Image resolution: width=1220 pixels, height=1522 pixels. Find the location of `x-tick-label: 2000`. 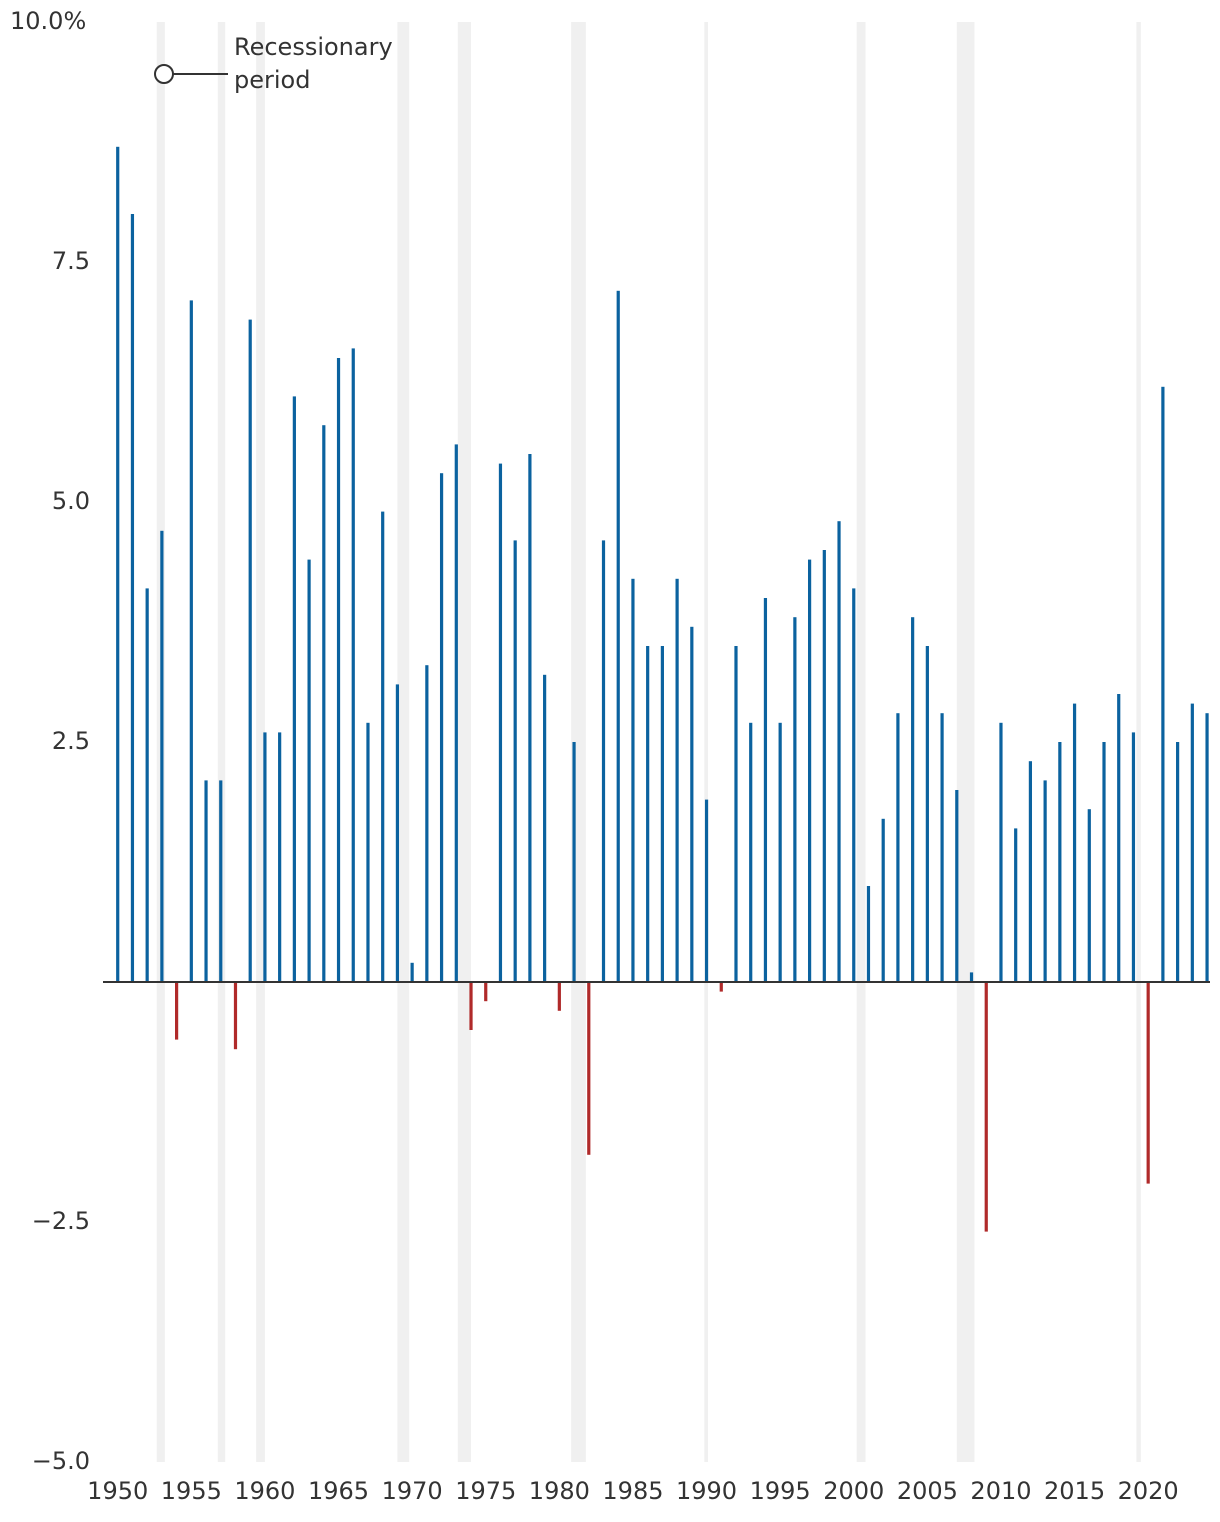

x-tick-label: 2000 is located at coordinates (853, 1491).